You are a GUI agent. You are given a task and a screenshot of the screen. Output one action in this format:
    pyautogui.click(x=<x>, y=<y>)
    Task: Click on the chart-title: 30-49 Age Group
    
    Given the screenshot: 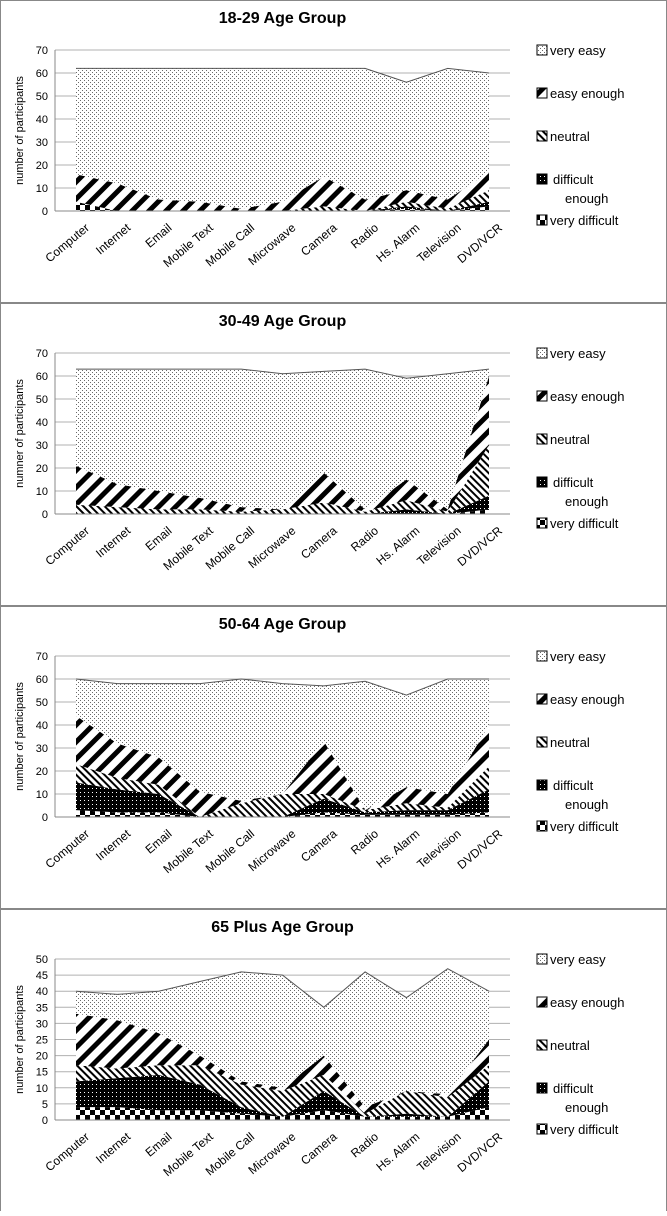 What is the action you would take?
    pyautogui.click(x=283, y=321)
    